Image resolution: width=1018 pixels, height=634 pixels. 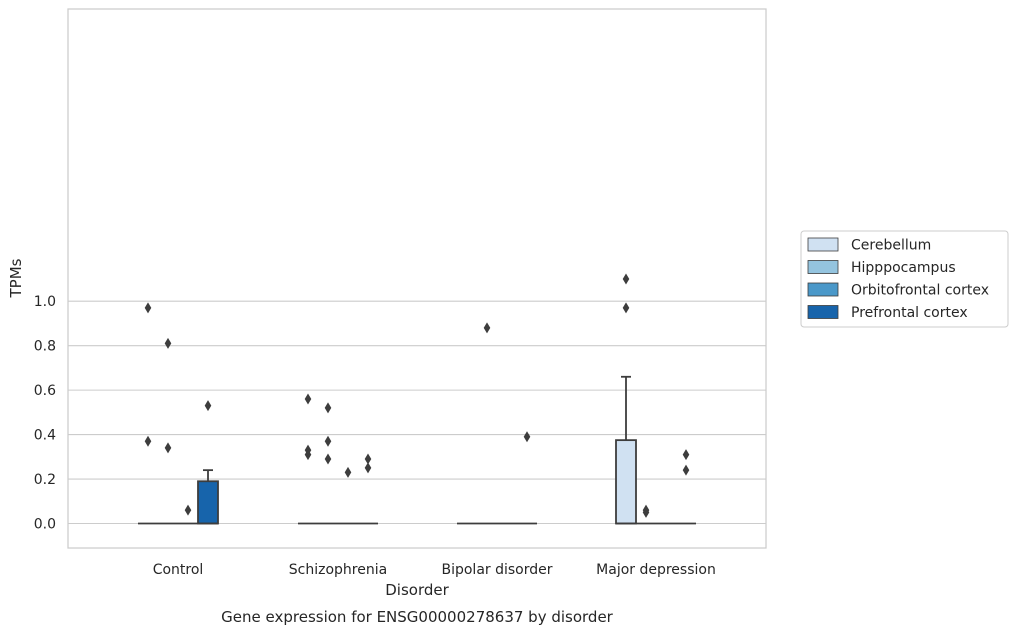 What do you see at coordinates (45, 302) in the screenshot?
I see `y-tick-label: 1.0` at bounding box center [45, 302].